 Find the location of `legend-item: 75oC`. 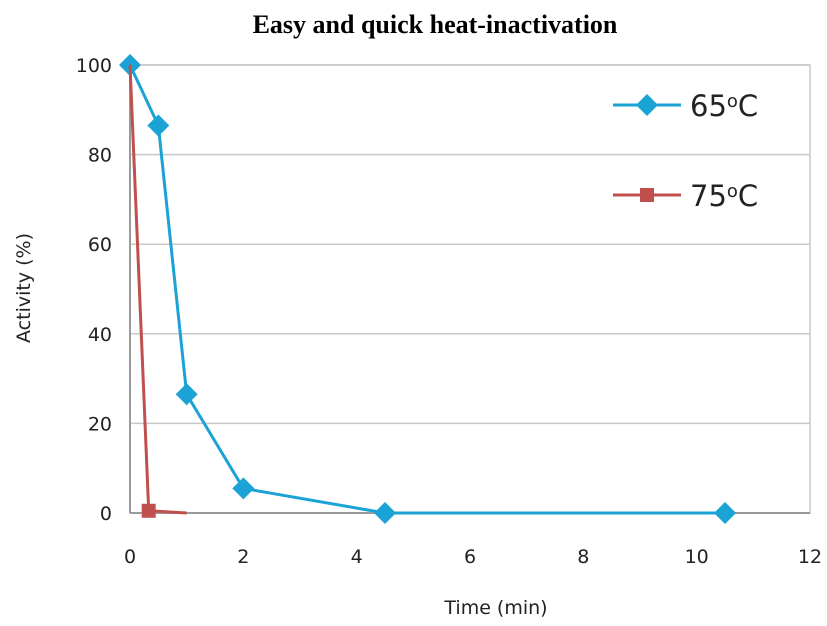

legend-item: 75oC is located at coordinates (685, 196).